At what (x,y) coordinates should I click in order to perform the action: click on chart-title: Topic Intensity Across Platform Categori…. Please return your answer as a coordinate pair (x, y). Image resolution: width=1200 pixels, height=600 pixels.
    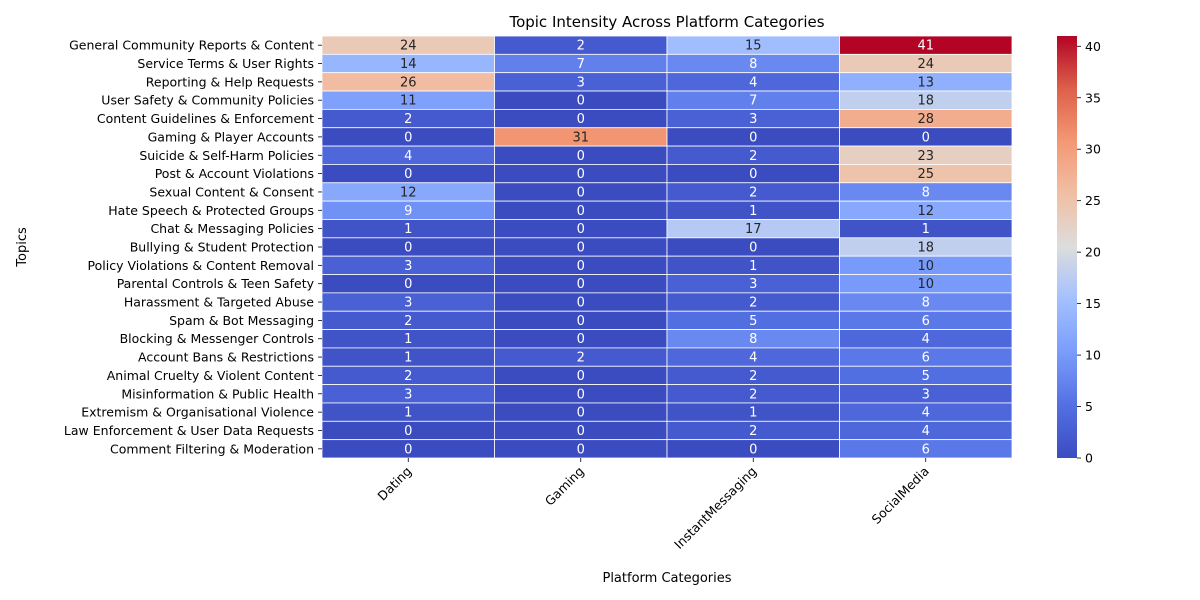
    Looking at the image, I should click on (666, 22).